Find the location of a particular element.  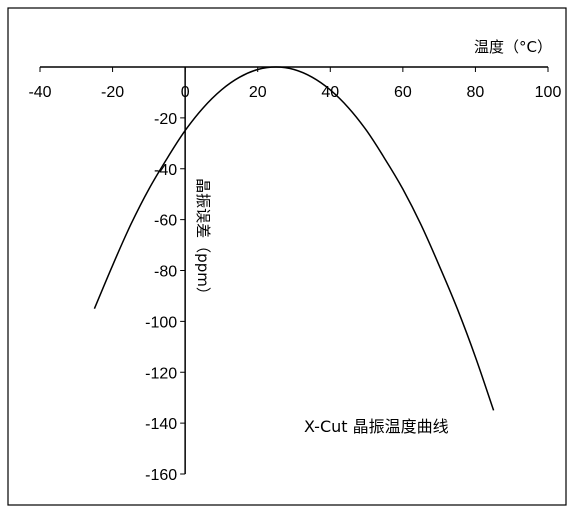

x-tick-label: -40 is located at coordinates (39, 92).